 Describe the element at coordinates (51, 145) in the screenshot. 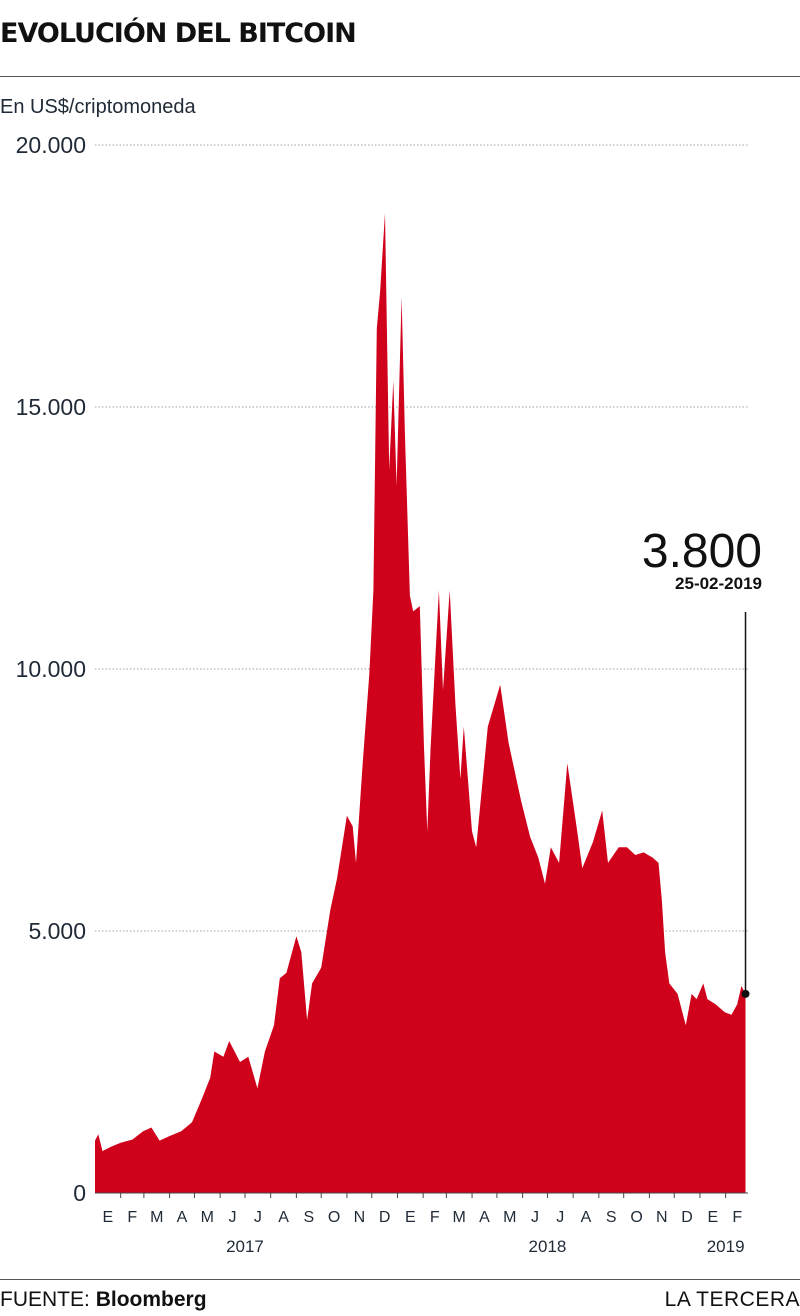

I see `y-tick-label: 20.000` at that location.